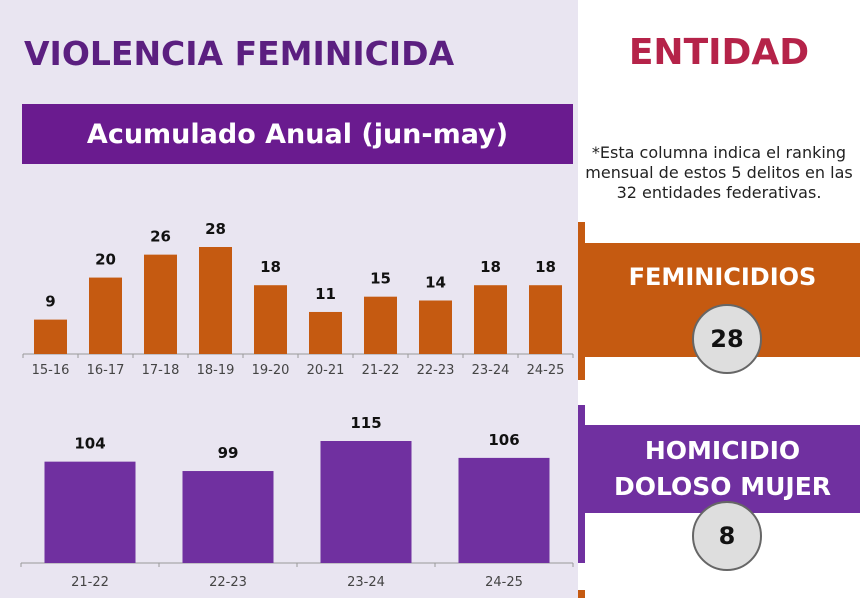 The image size is (860, 598). I want to click on data-label: 104, so click(89, 444).